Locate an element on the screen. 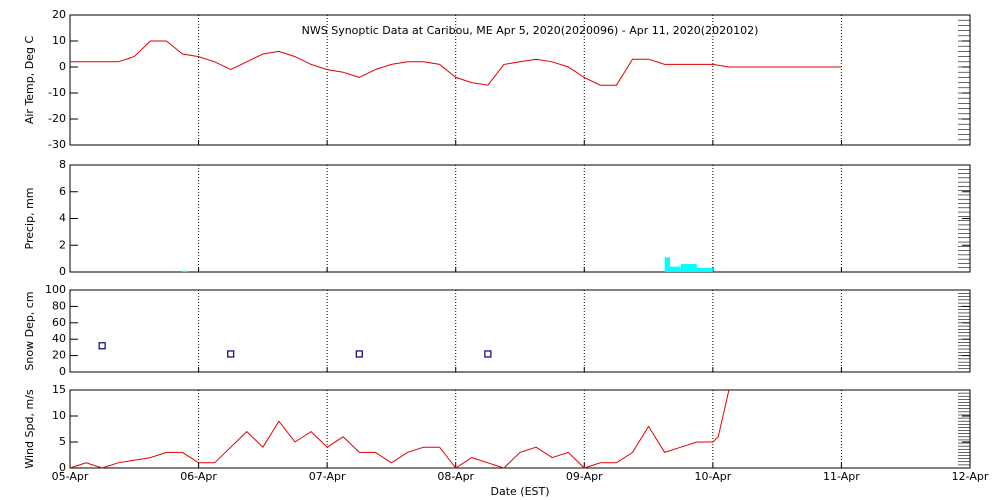  y-tick-label: 2 is located at coordinates (62, 244).